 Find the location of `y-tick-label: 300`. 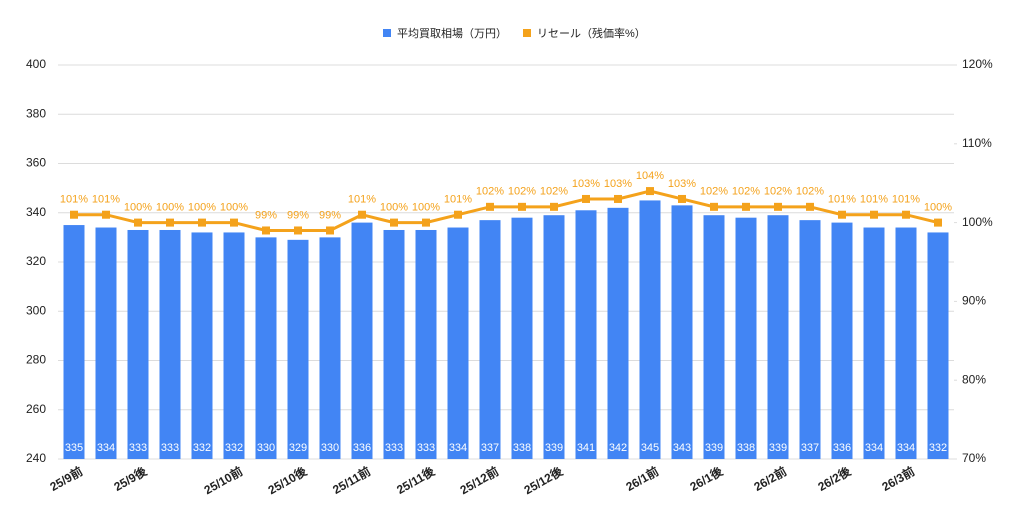

y-tick-label: 300 is located at coordinates (36, 310).